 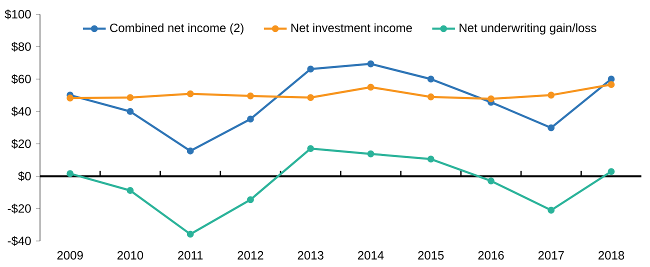 I want to click on x-tick-label: 2014, so click(x=371, y=255).